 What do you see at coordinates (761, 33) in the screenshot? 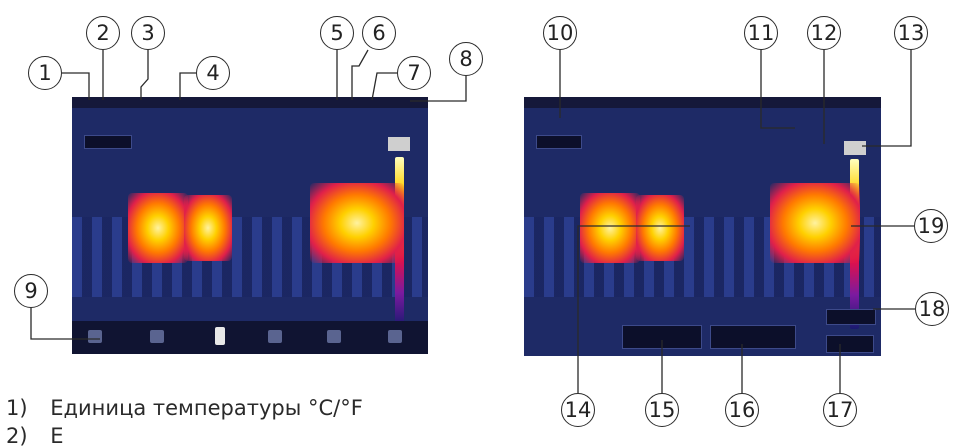
I see `callout-11: 11` at bounding box center [761, 33].